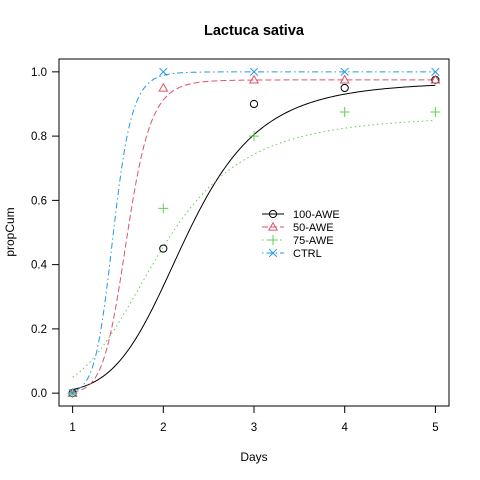  Describe the element at coordinates (254, 419) in the screenshot. I see `x-axis: 1 2 3 4 5` at that location.